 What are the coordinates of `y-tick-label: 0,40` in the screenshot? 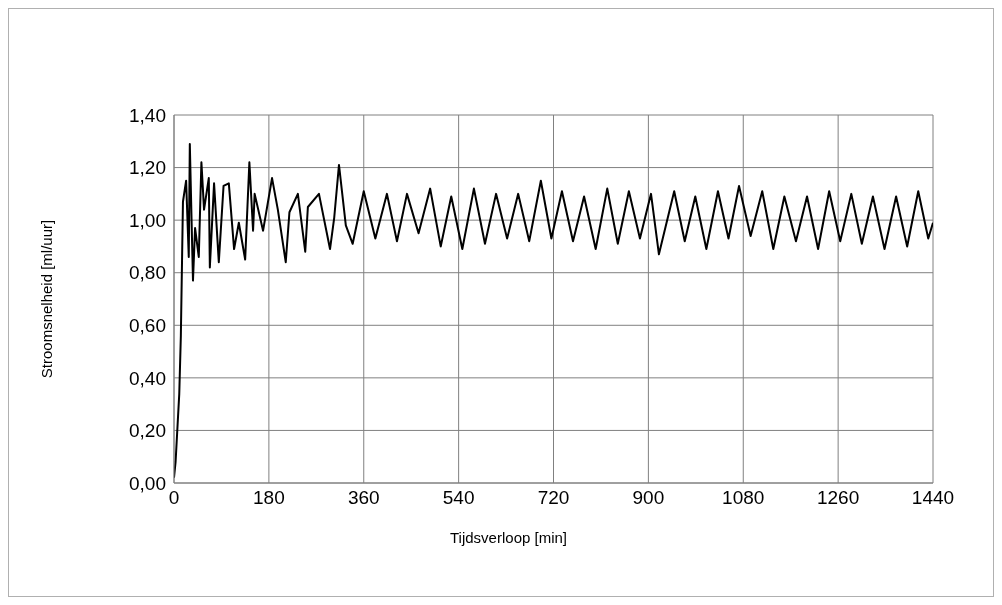 It's located at (147, 378).